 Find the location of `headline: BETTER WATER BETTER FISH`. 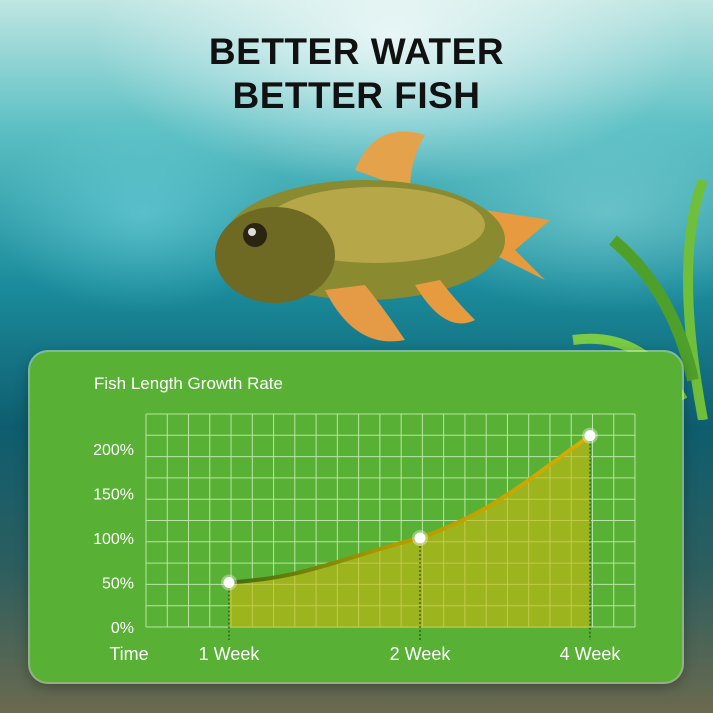

headline: BETTER WATER BETTER FISH is located at coordinates (356, 74).